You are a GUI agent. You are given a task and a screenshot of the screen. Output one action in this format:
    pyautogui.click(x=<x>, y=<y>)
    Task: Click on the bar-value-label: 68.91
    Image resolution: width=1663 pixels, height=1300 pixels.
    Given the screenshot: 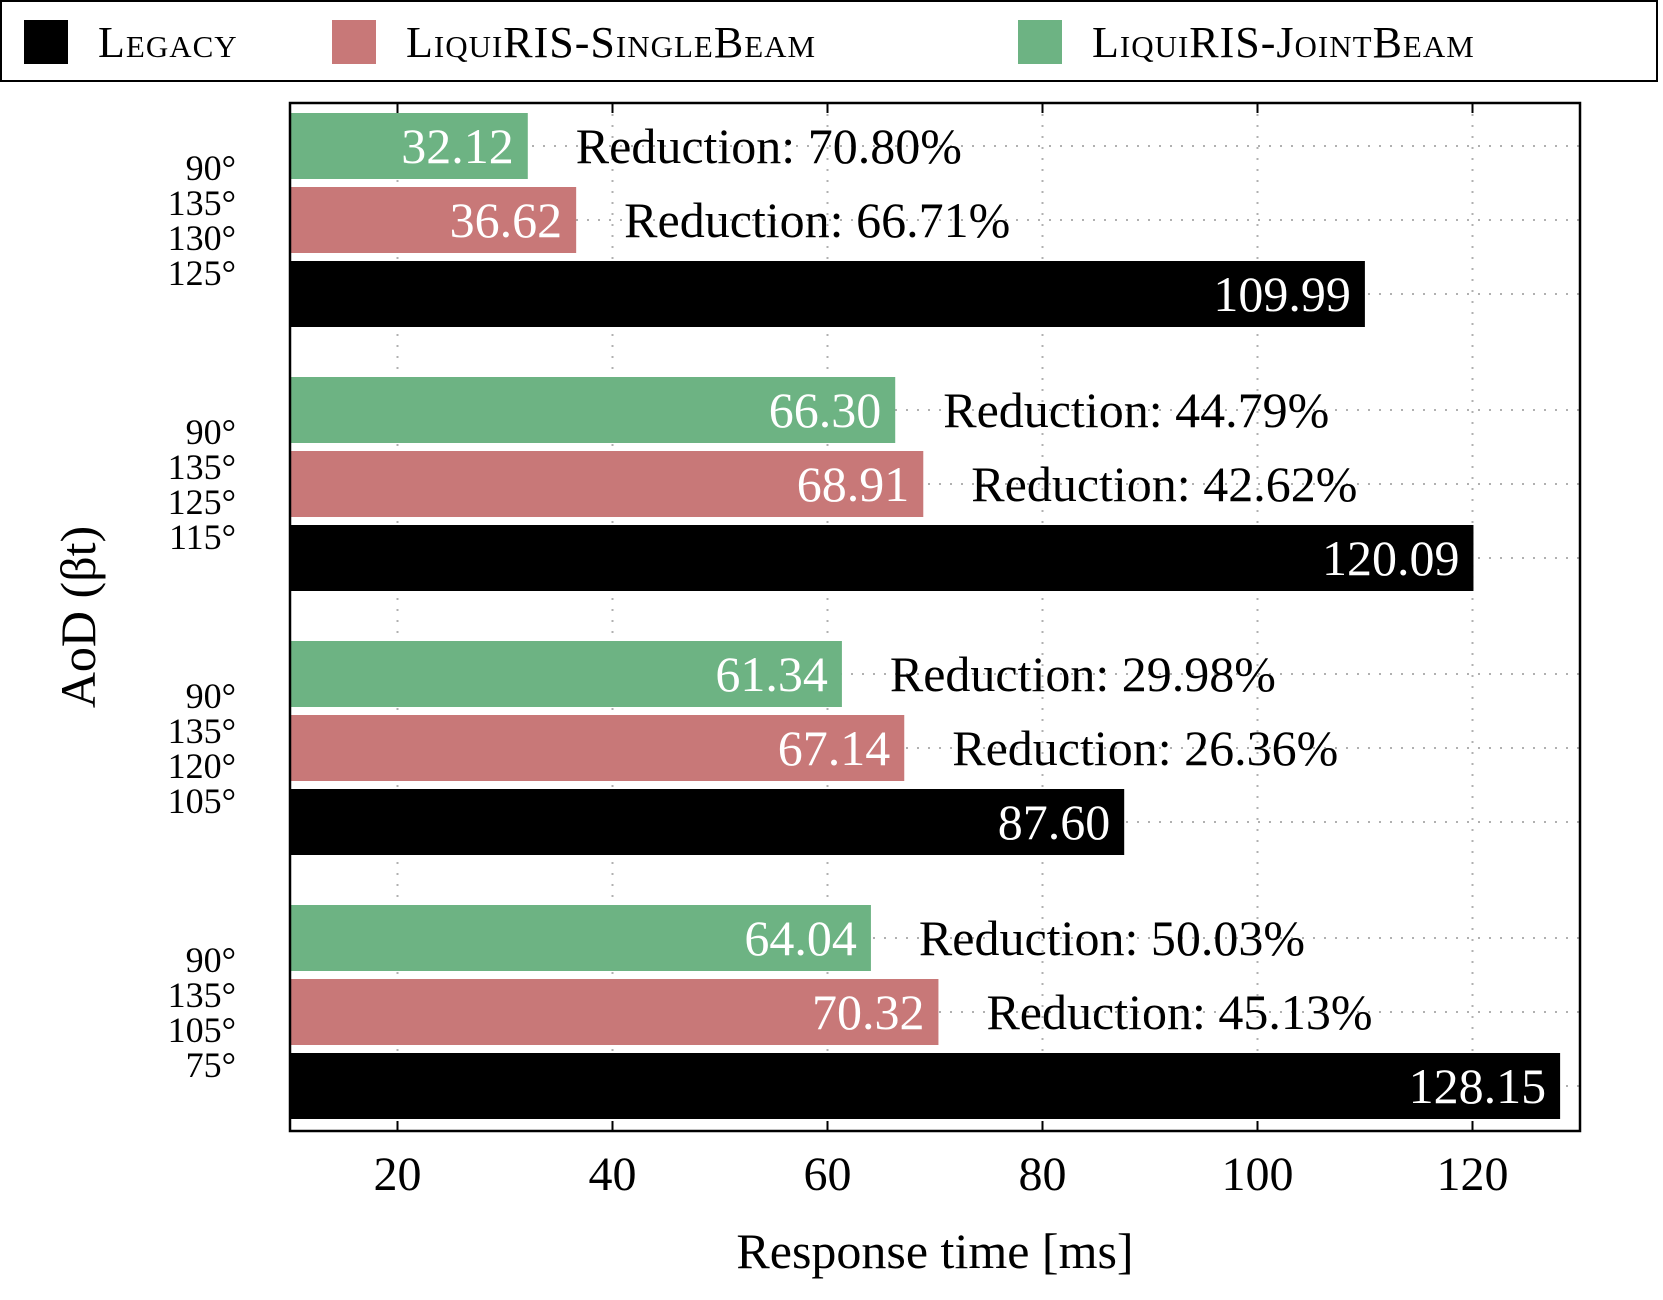 What is the action you would take?
    pyautogui.click(x=853, y=484)
    